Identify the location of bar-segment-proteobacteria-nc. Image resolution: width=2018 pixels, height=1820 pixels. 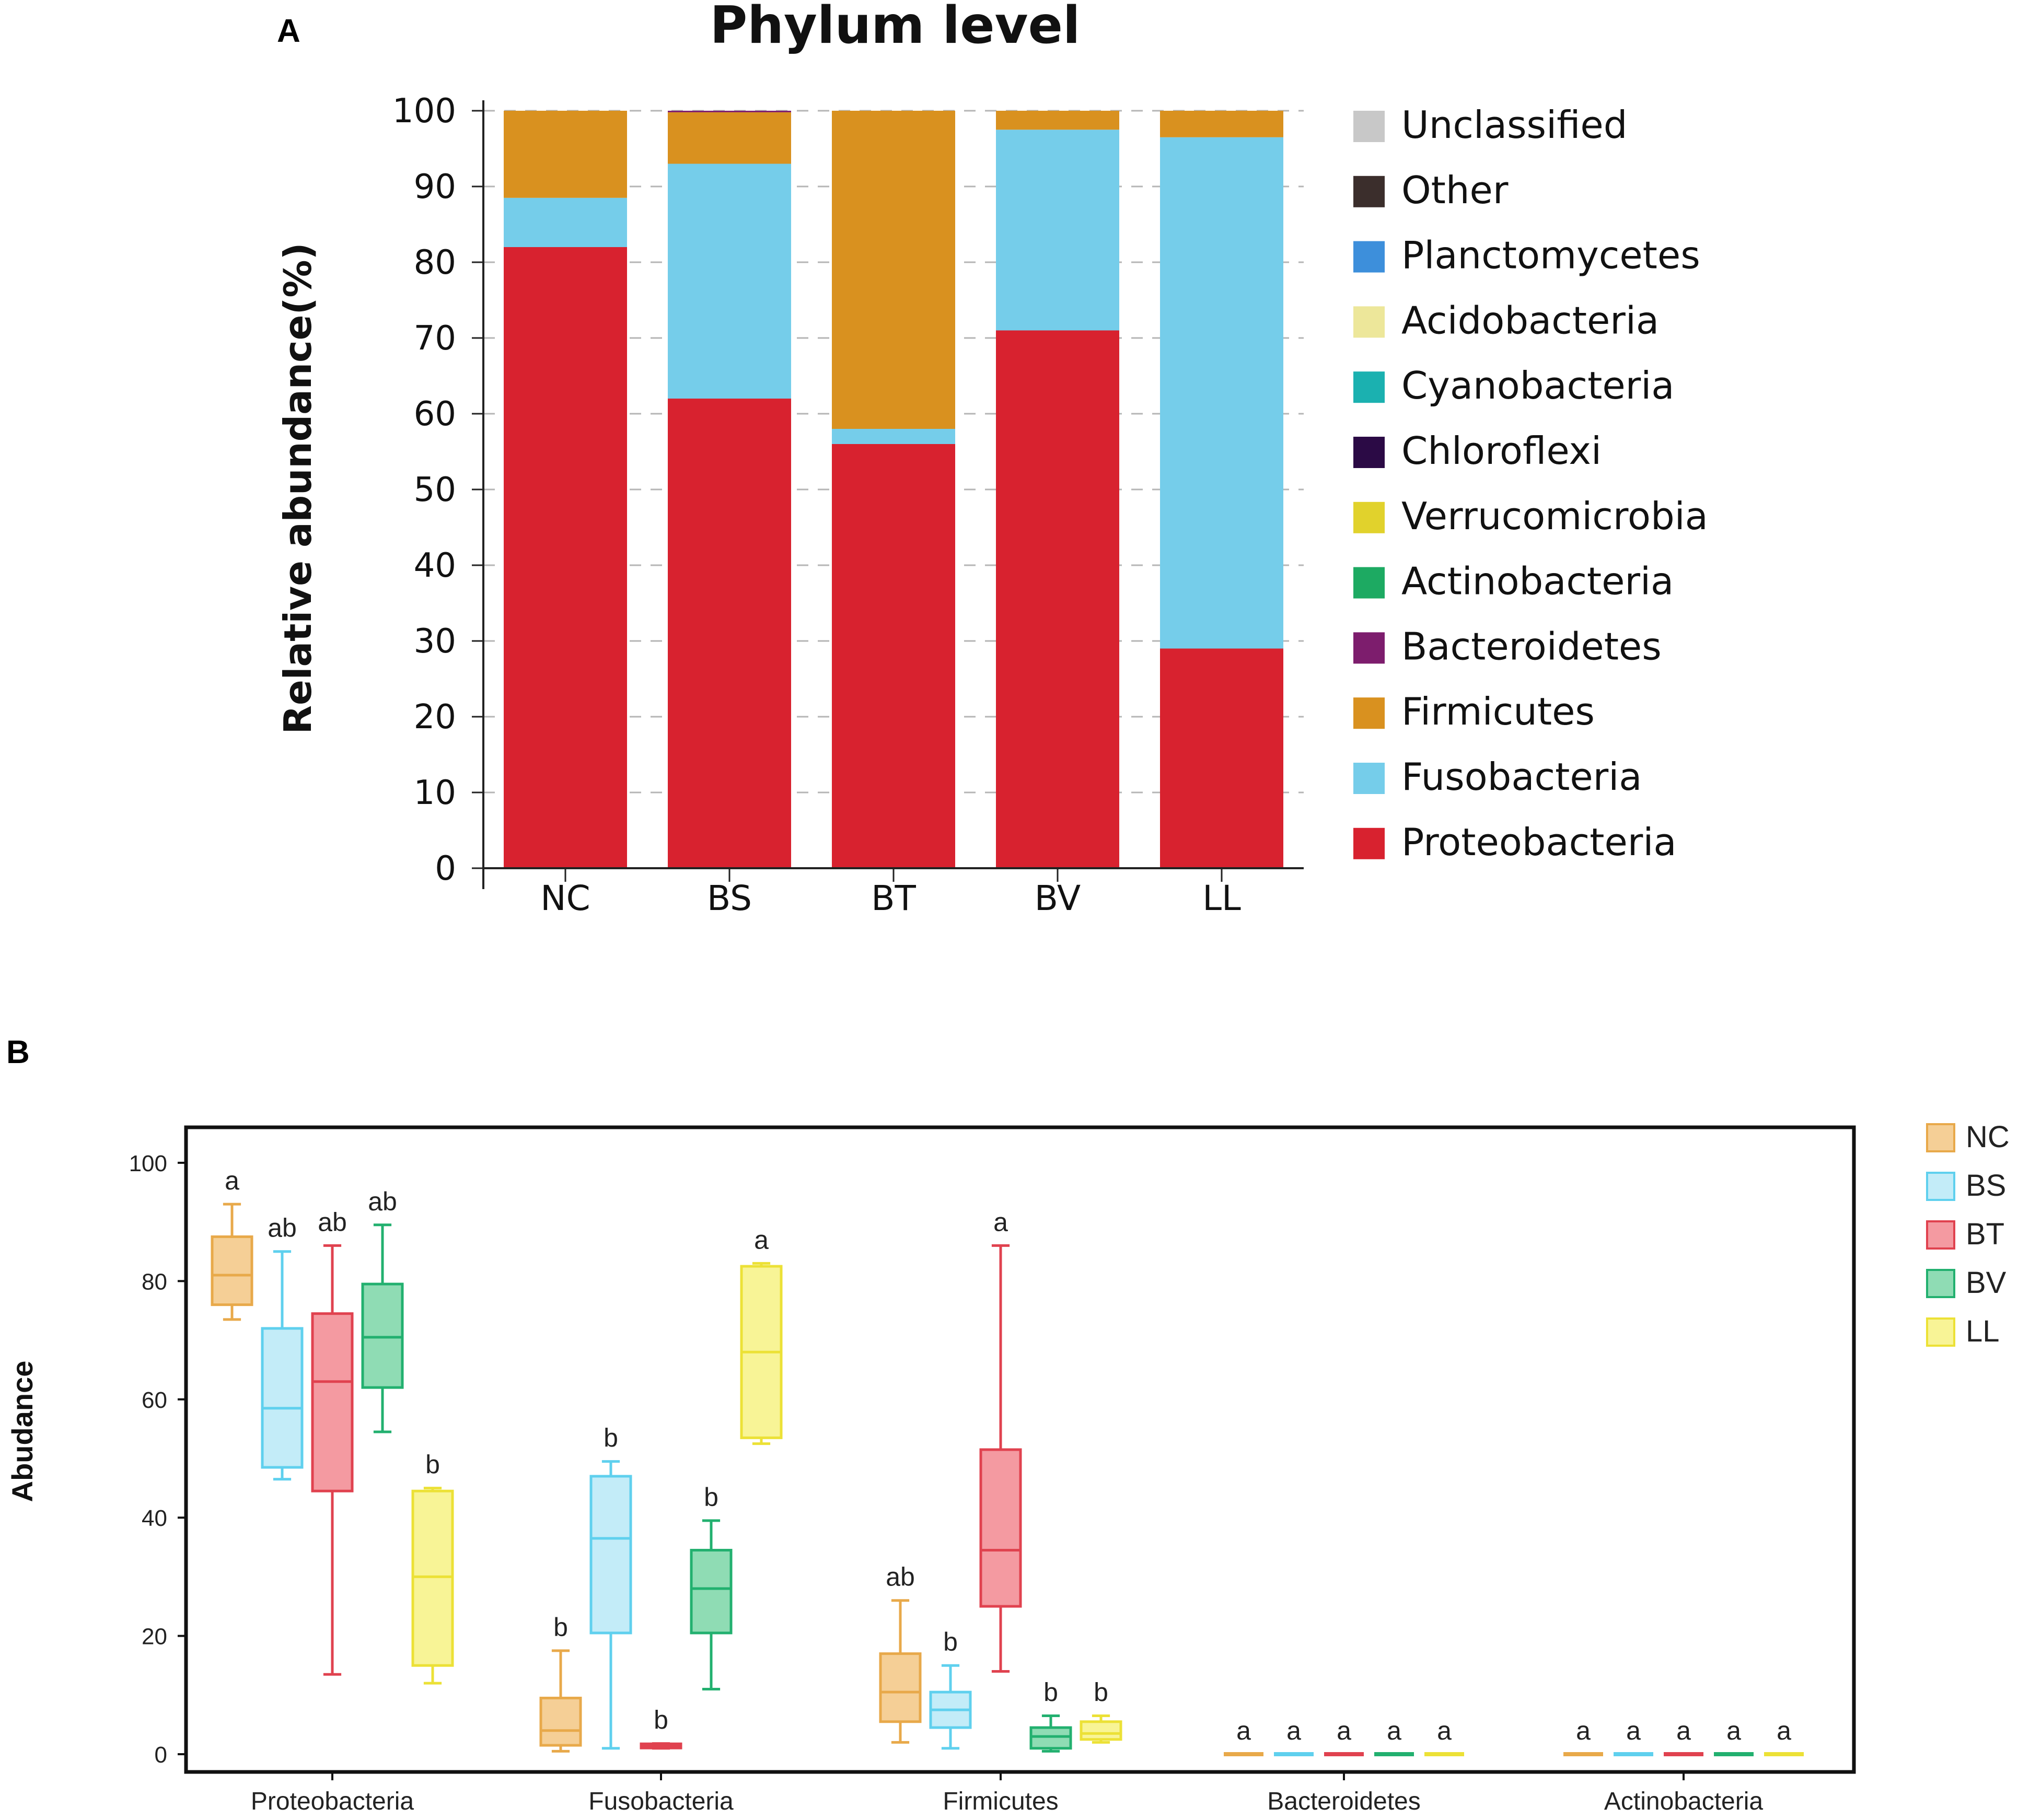
(565, 557).